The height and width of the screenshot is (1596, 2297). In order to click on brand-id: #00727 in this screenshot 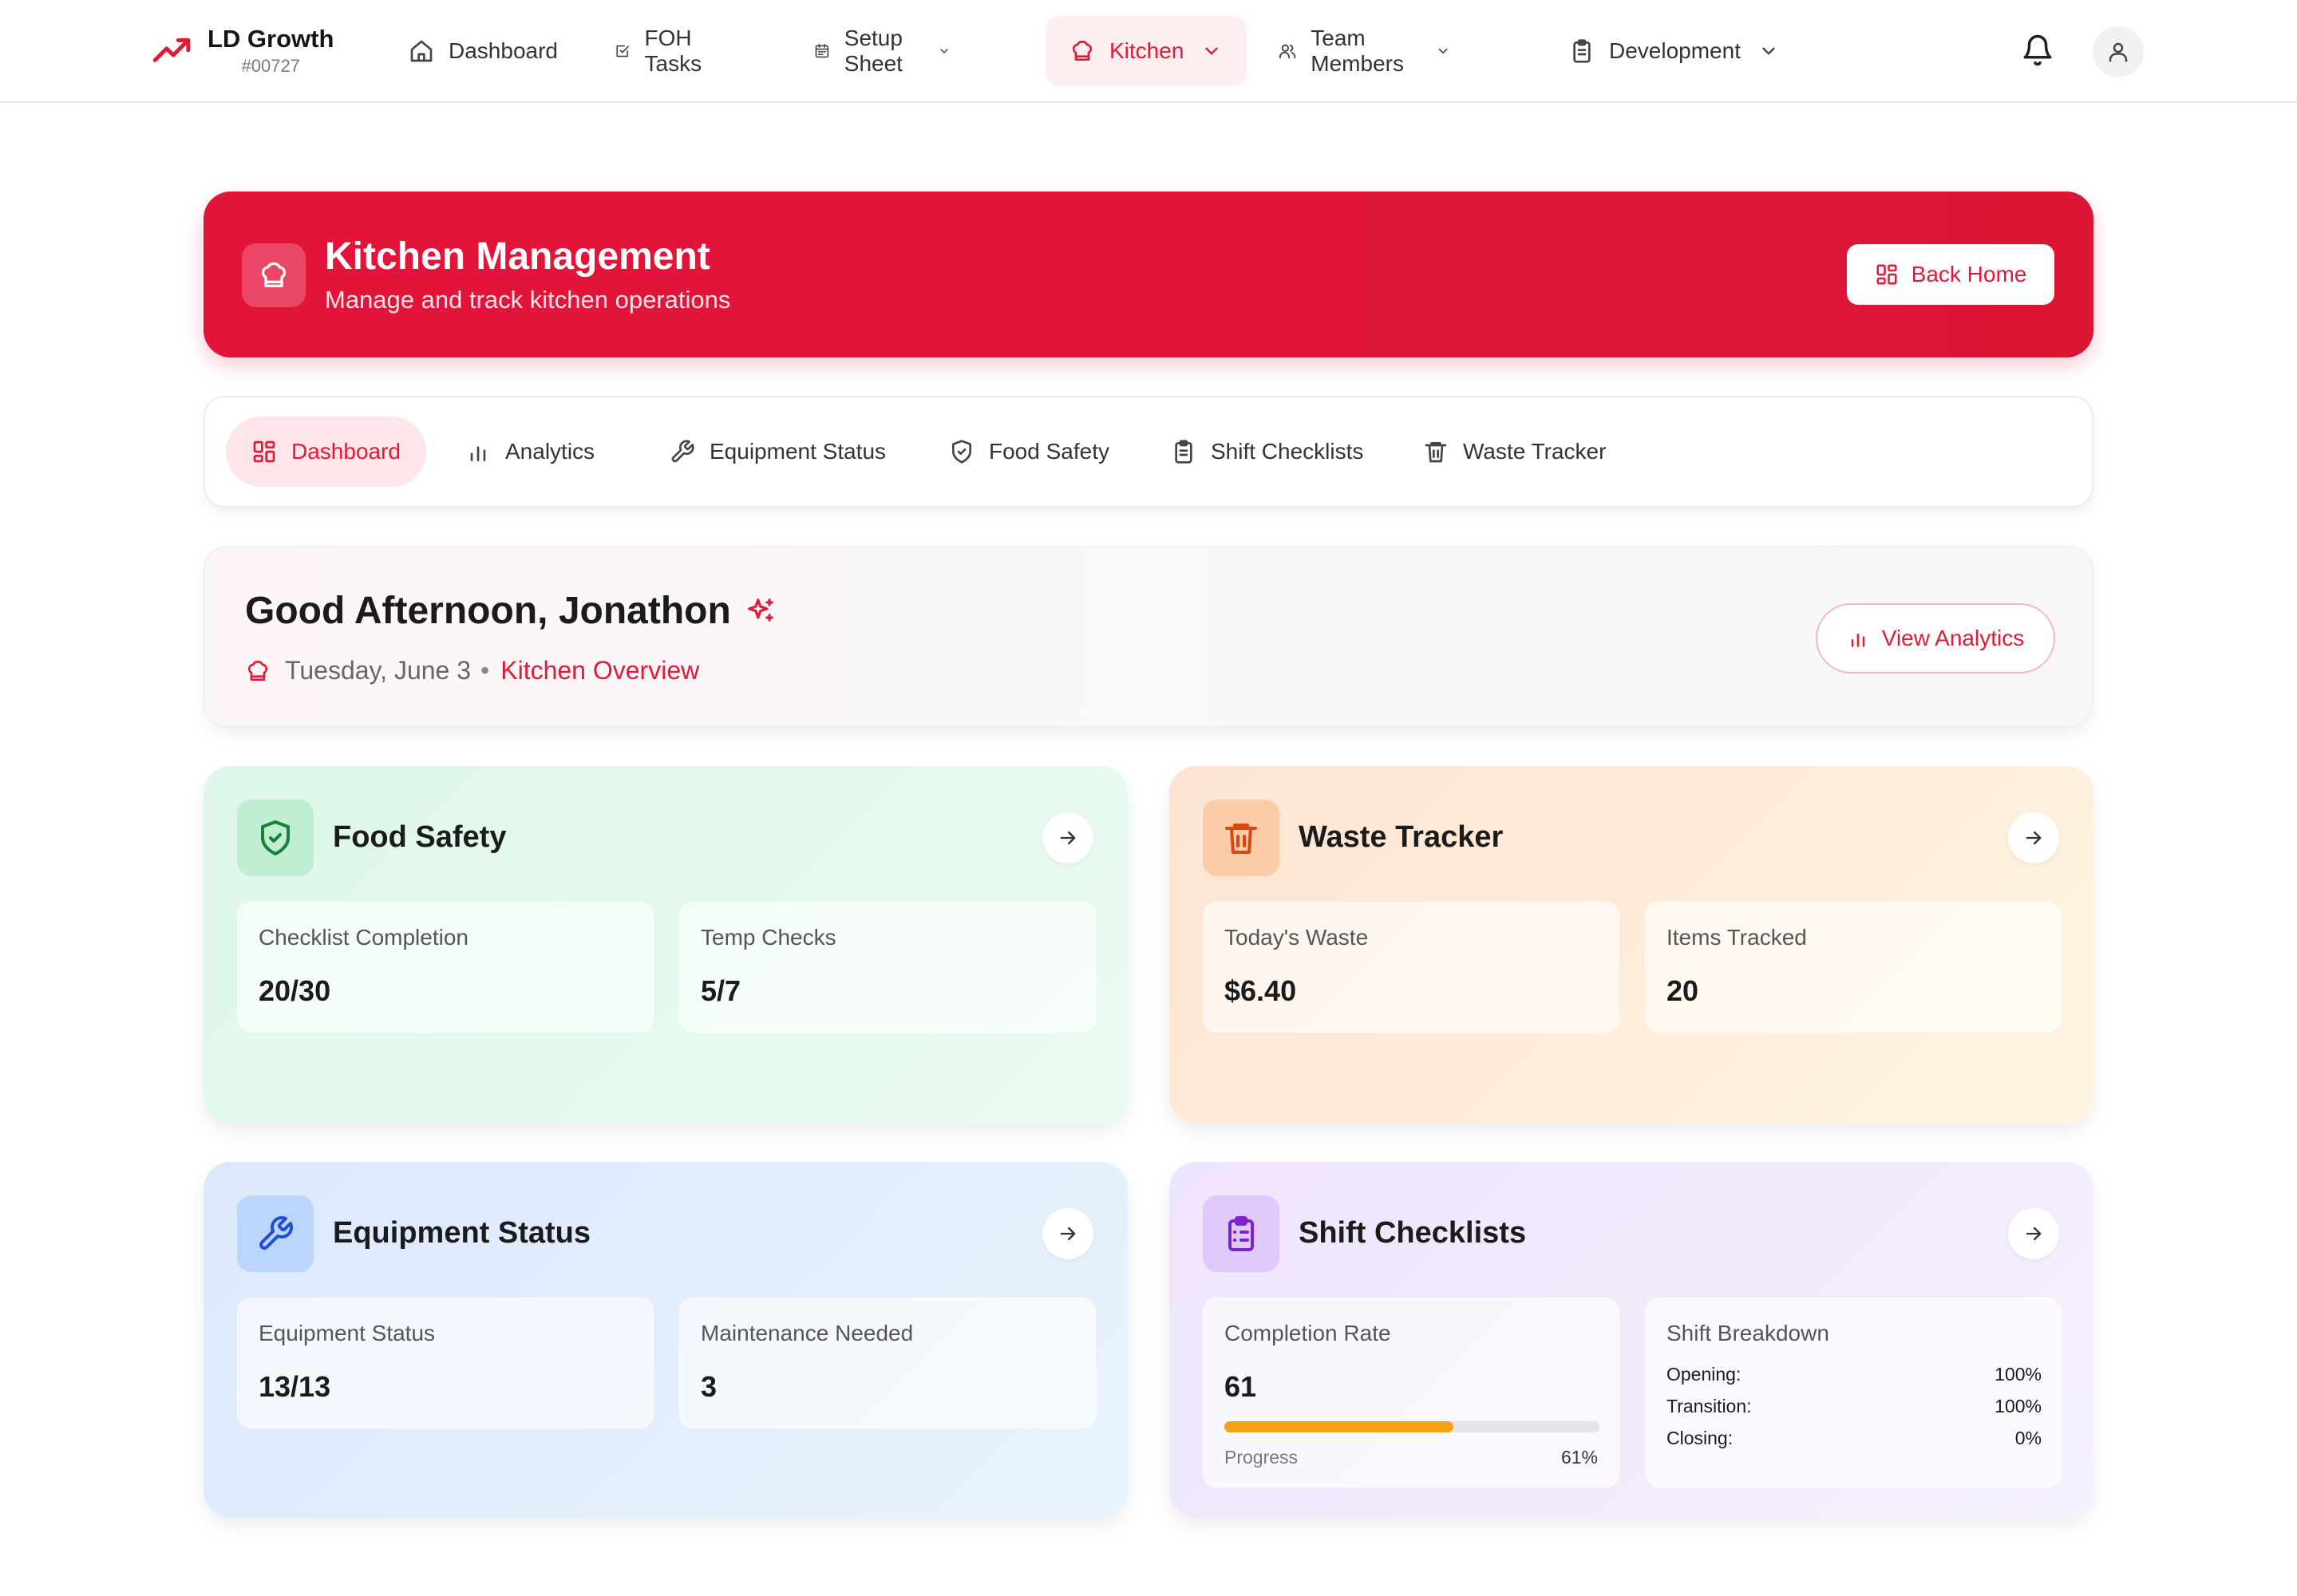, I will do `click(270, 66)`.